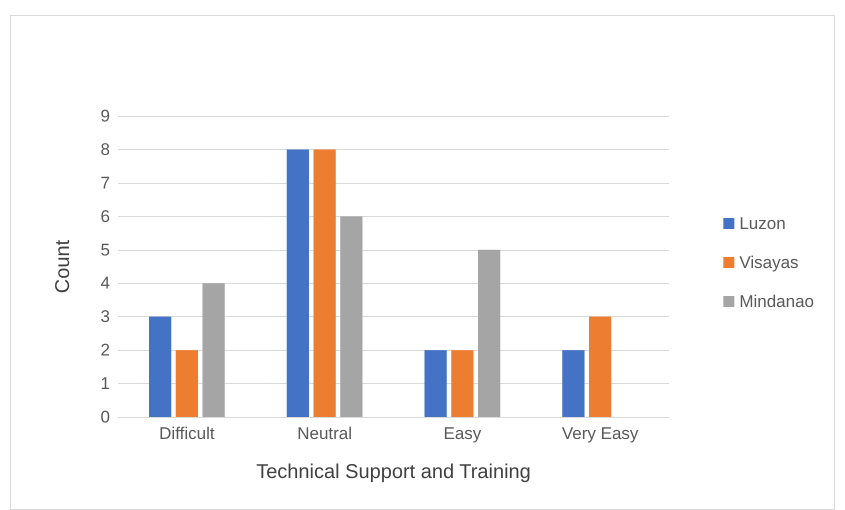 The image size is (845, 510). What do you see at coordinates (187, 433) in the screenshot?
I see `x-tick-label: Difficult` at bounding box center [187, 433].